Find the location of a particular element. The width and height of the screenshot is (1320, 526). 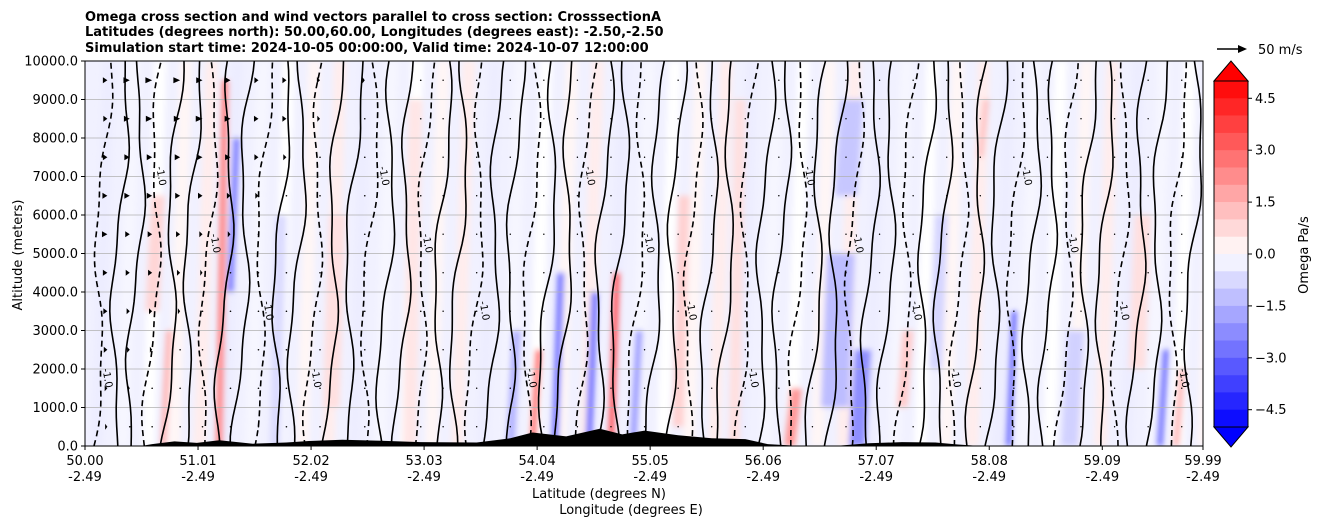

y-tick-label: 1000.0 is located at coordinates (56, 408).